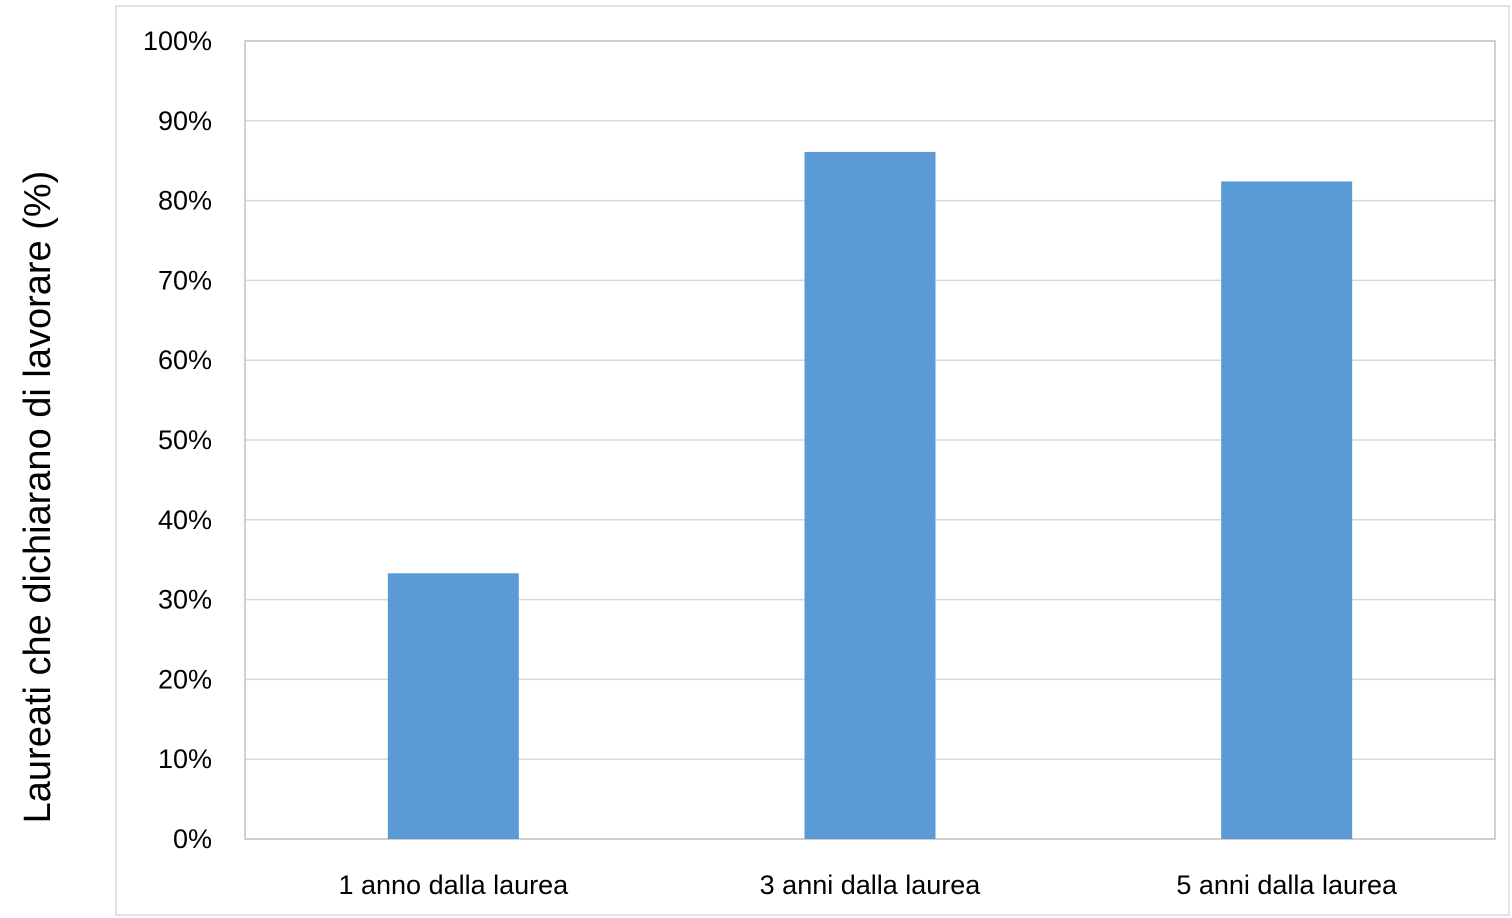 This screenshot has width=1512, height=918. What do you see at coordinates (185, 121) in the screenshot?
I see `y-tick-label: 90%` at bounding box center [185, 121].